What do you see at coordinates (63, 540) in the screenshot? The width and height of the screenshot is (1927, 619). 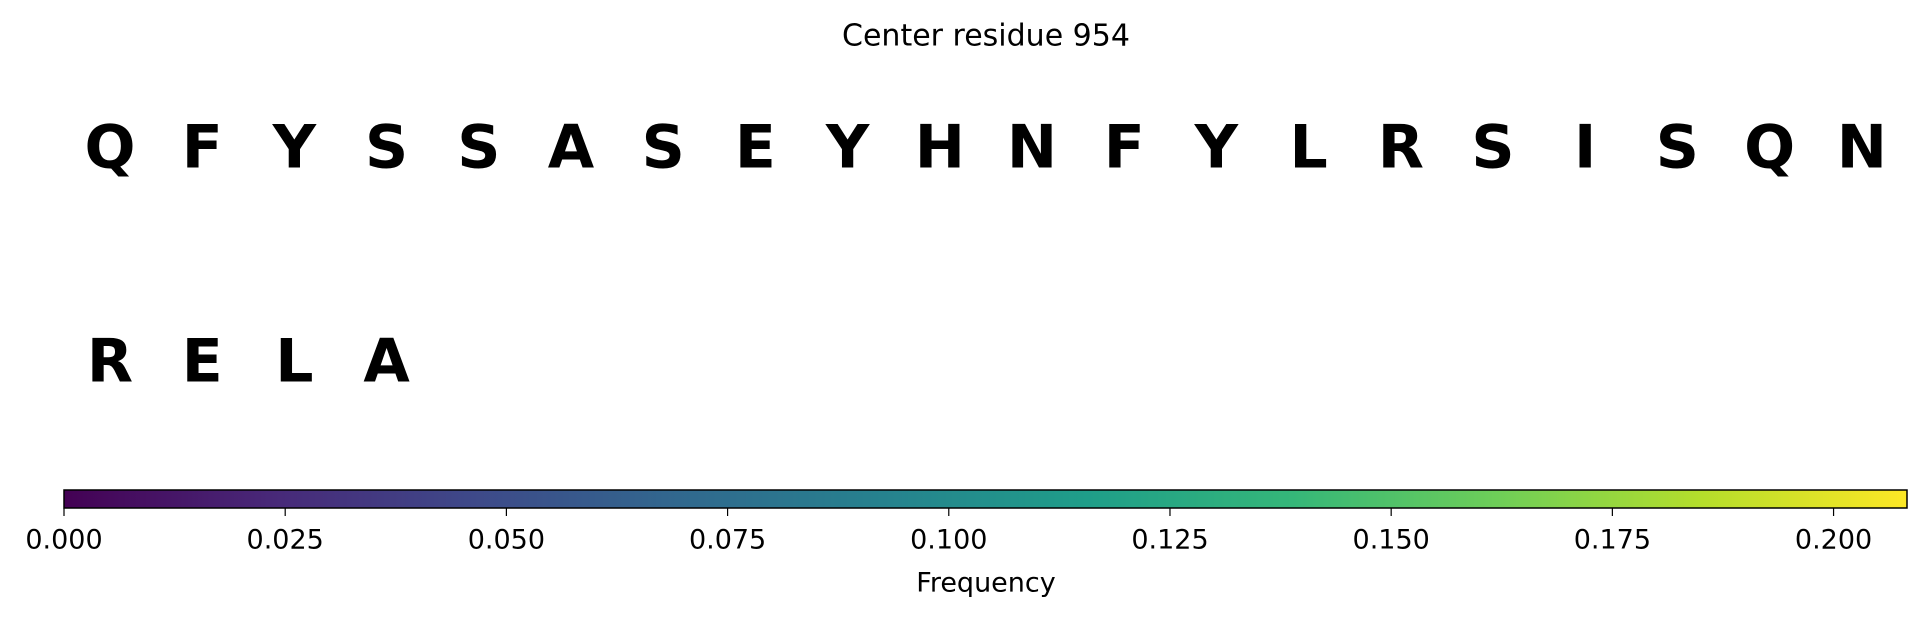 I see `x-tick-label: 0.000` at bounding box center [63, 540].